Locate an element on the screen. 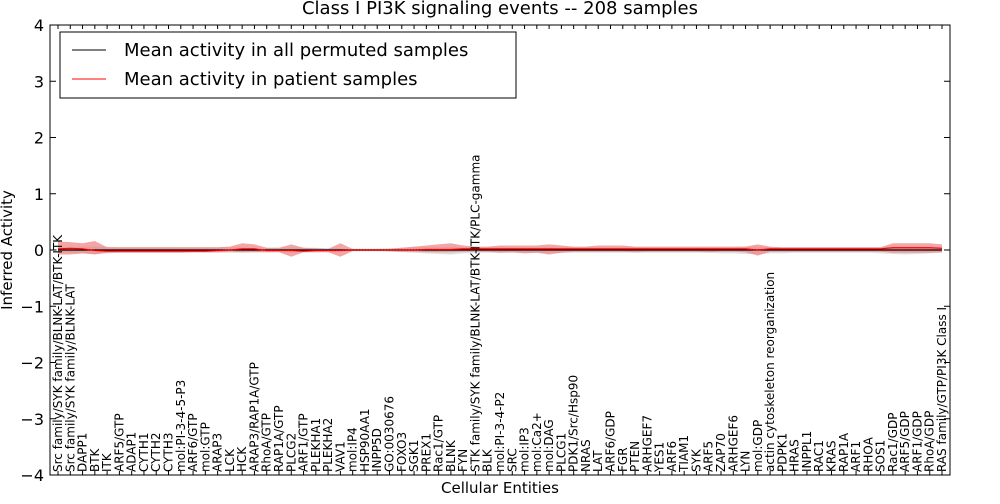  x-tick-label: PTEN is located at coordinates (635, 456).